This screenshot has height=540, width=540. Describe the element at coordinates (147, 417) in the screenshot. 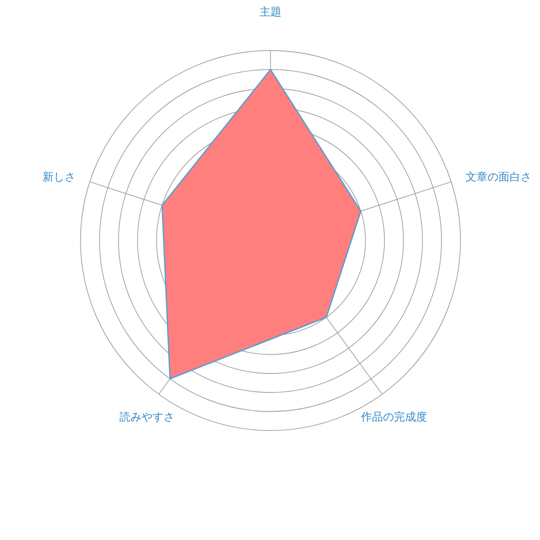

I see `spoke-label: 読みやすさ` at that location.